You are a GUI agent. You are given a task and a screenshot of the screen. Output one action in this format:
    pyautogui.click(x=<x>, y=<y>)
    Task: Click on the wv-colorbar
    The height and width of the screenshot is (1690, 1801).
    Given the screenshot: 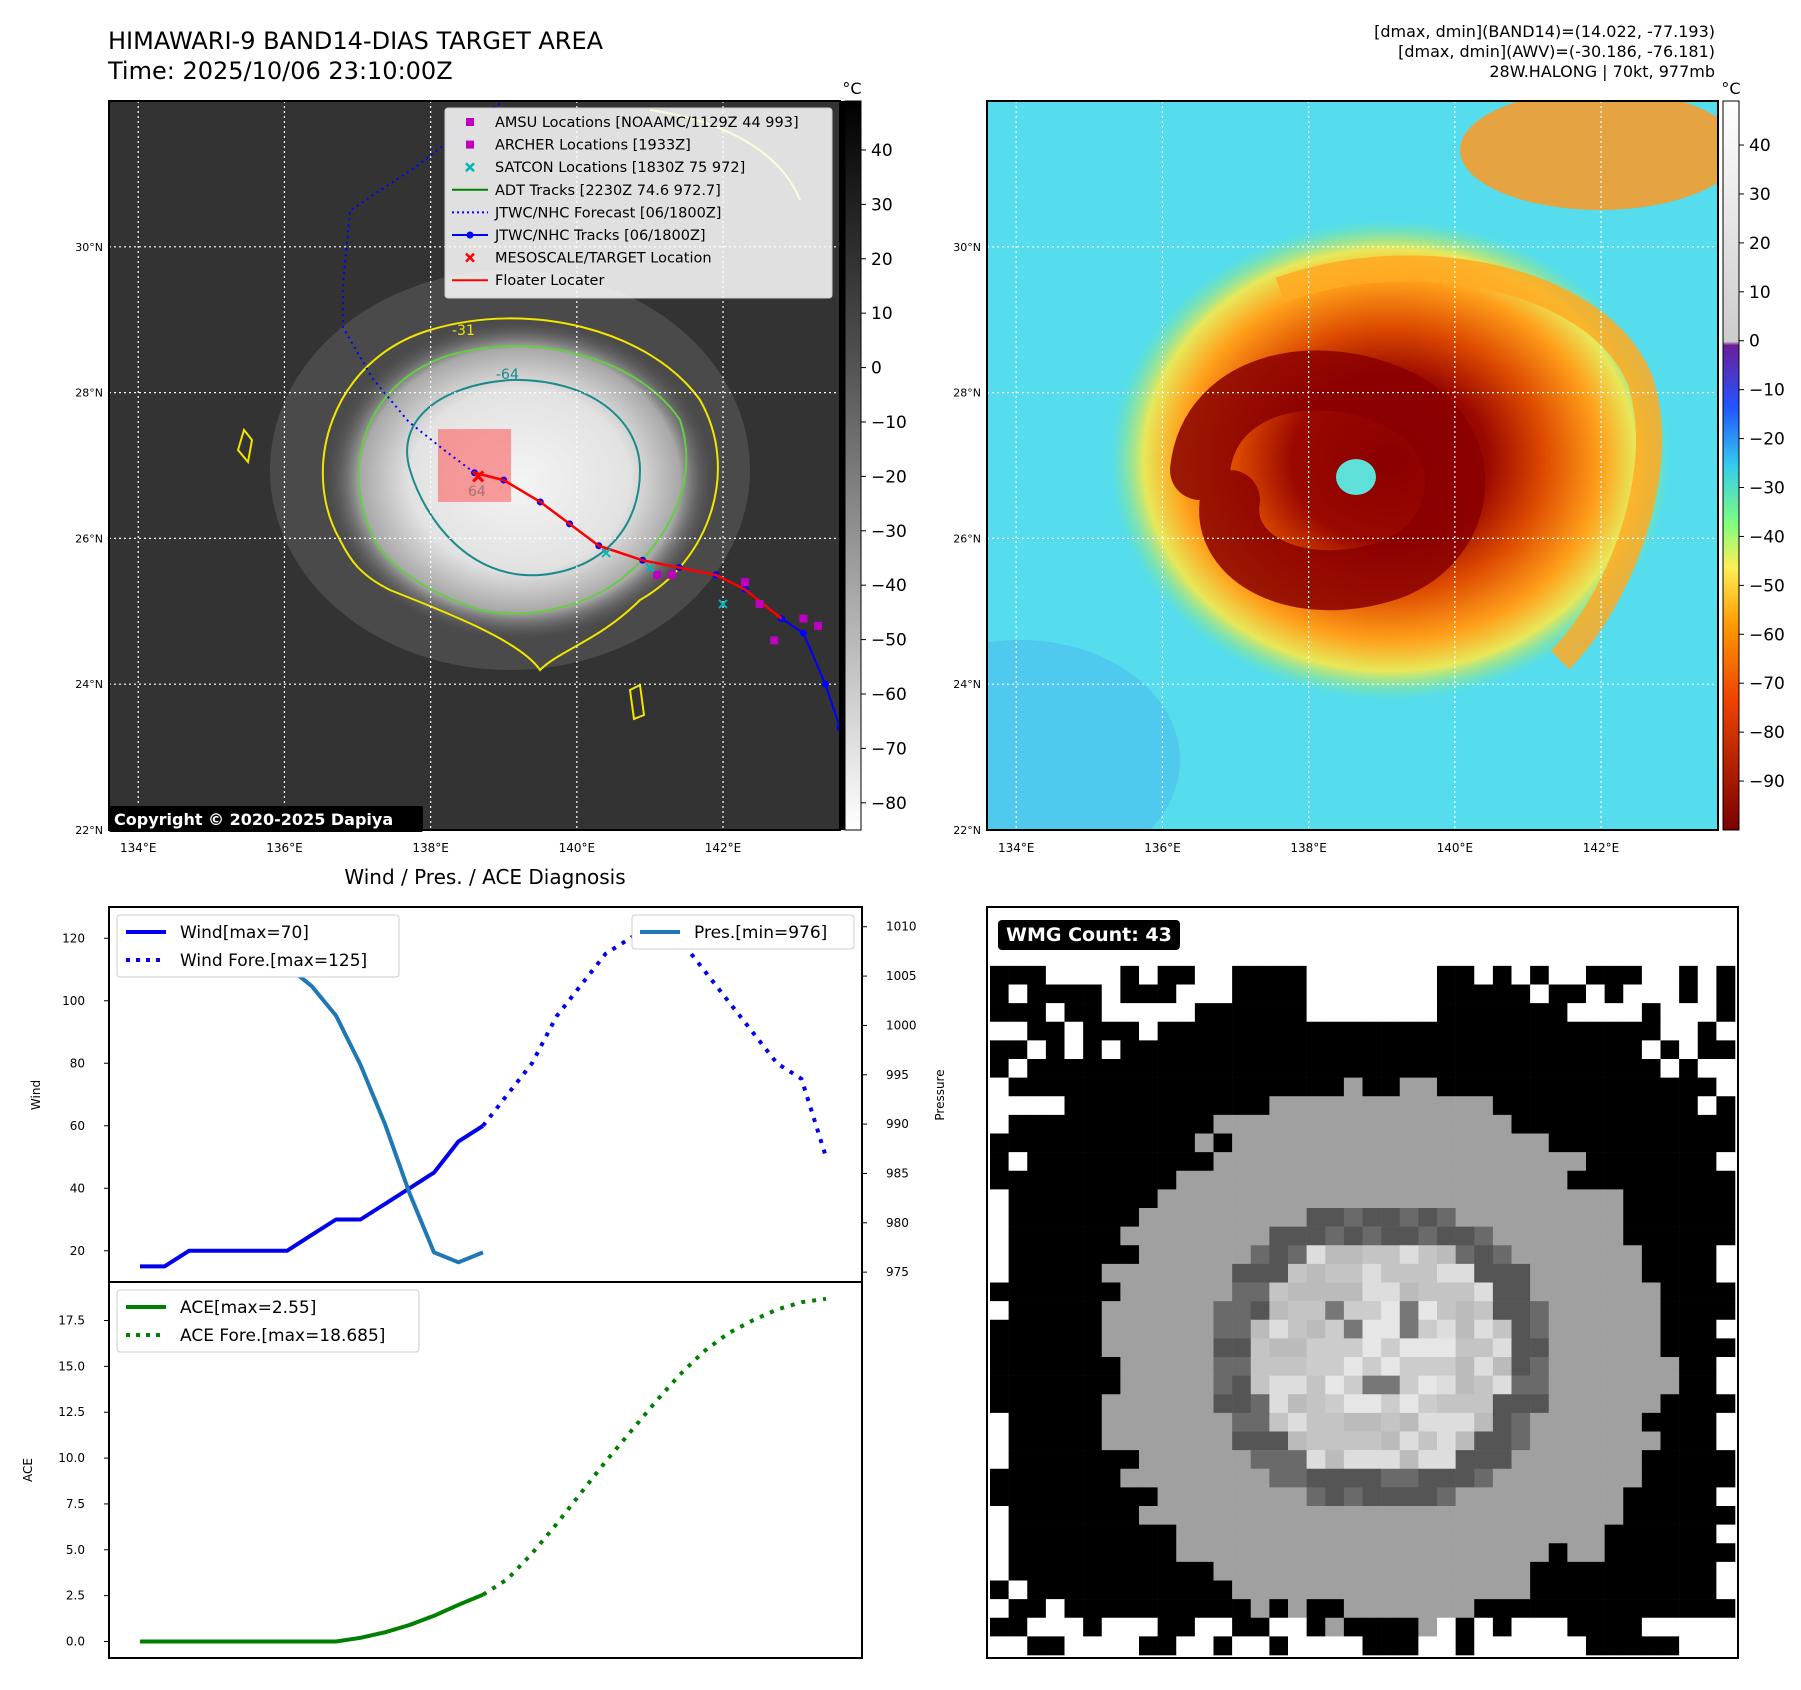 What is the action you would take?
    pyautogui.click(x=1731, y=465)
    